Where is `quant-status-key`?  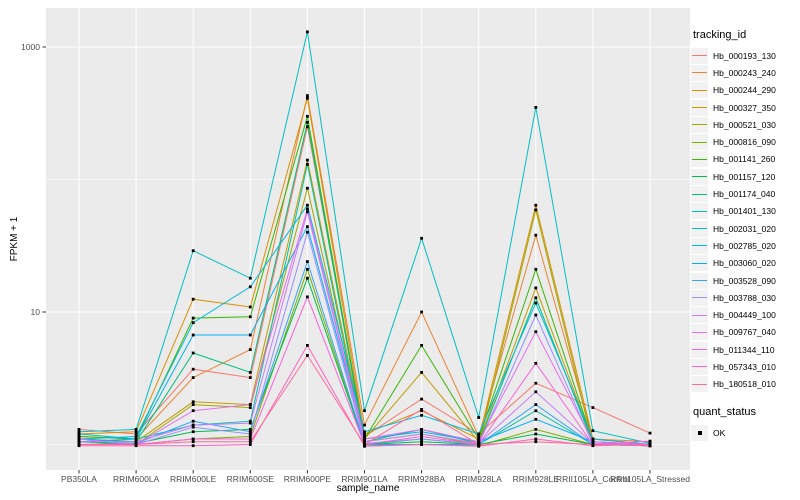
quant-status-key is located at coordinates (699, 432).